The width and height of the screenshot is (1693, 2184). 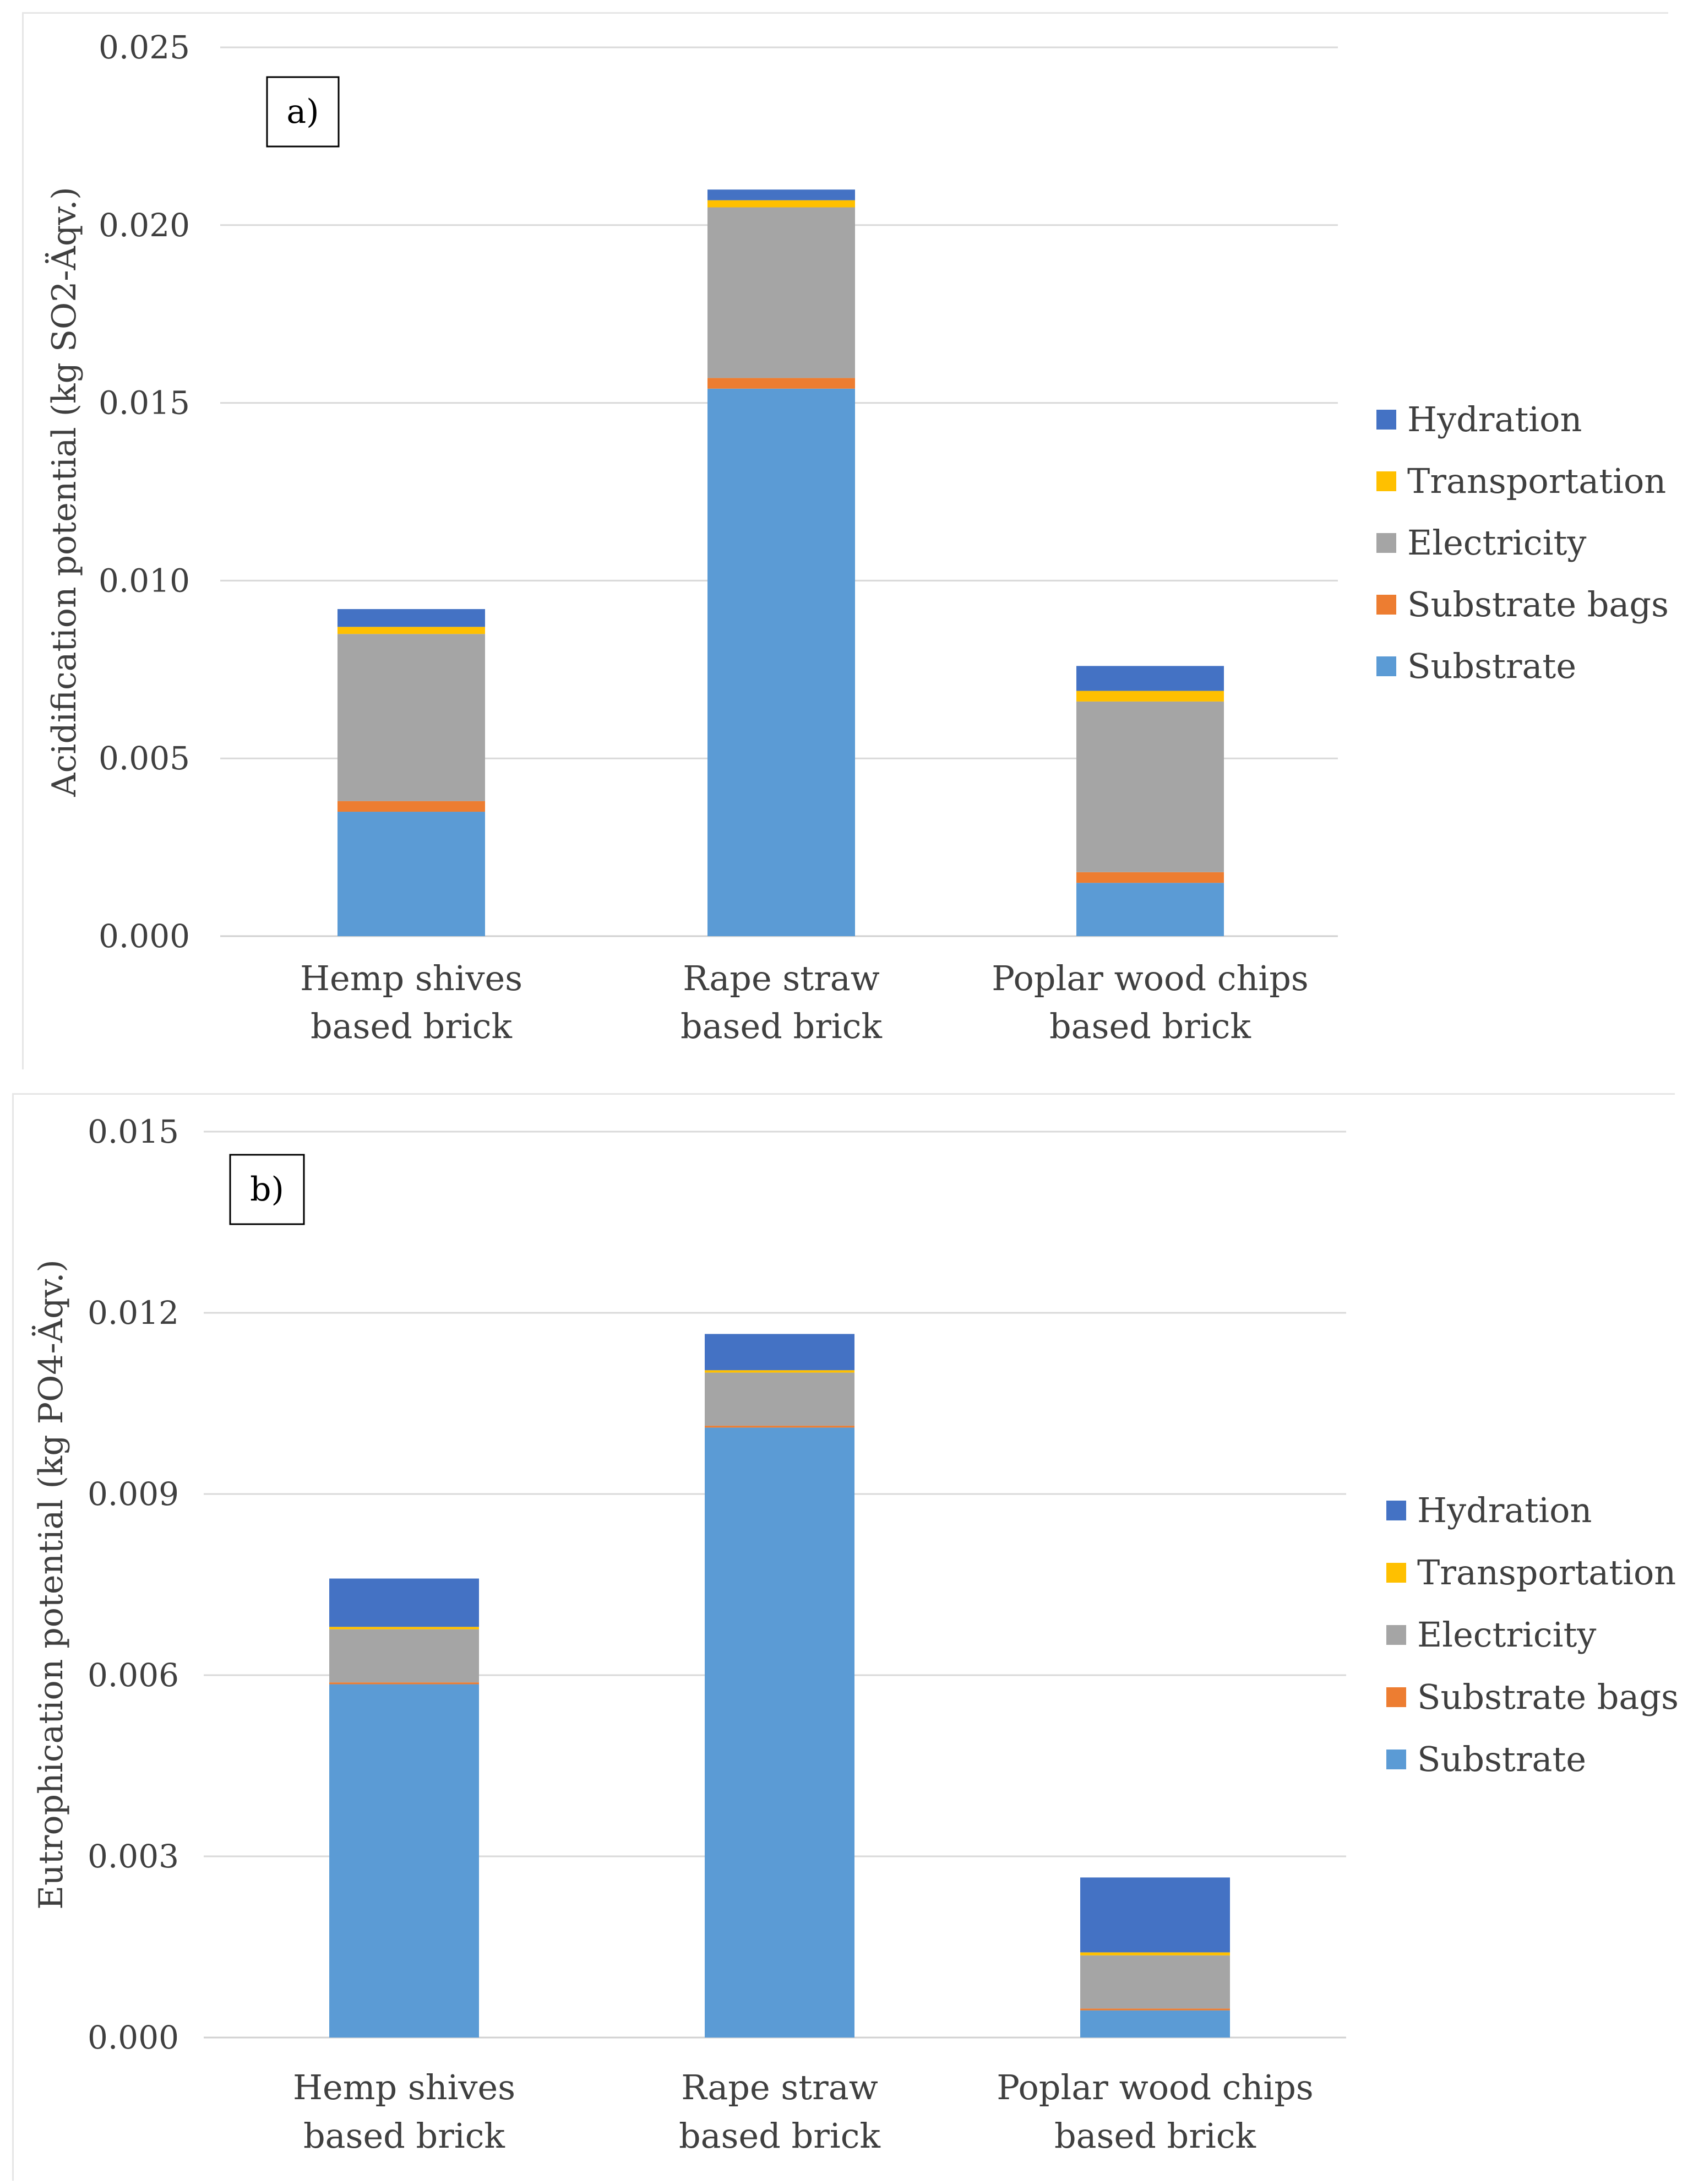 What do you see at coordinates (64, 492) in the screenshot?
I see `y-axis-title: Acidification potential (kg SO2-Äqv.)` at bounding box center [64, 492].